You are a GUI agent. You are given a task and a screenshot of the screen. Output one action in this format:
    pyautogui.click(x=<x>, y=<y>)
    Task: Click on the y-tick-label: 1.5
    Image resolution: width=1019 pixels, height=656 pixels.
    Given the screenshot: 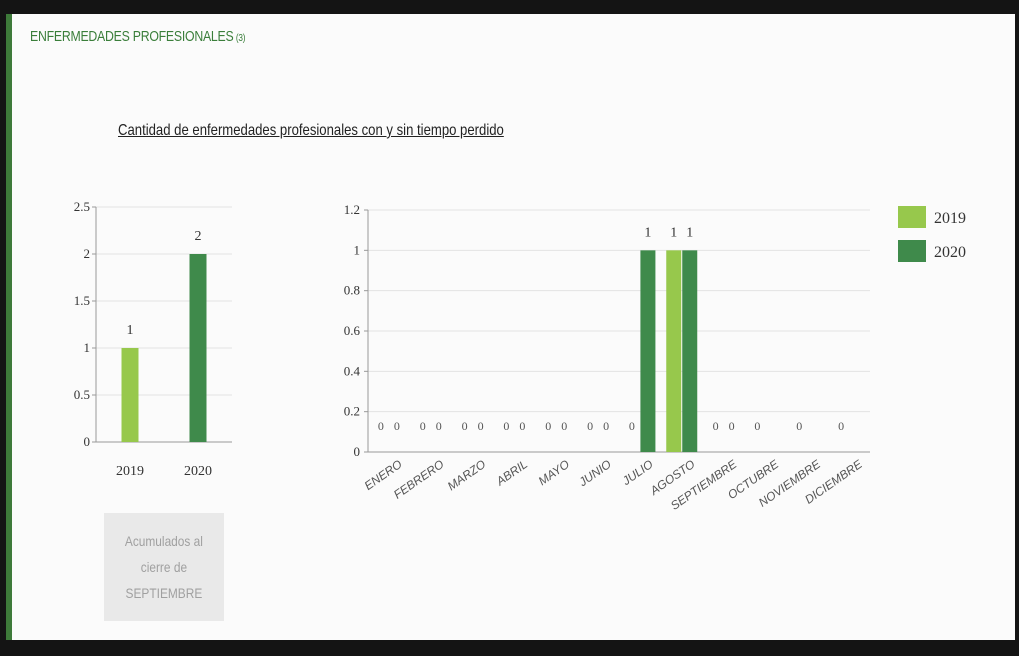 What is the action you would take?
    pyautogui.click(x=82, y=300)
    